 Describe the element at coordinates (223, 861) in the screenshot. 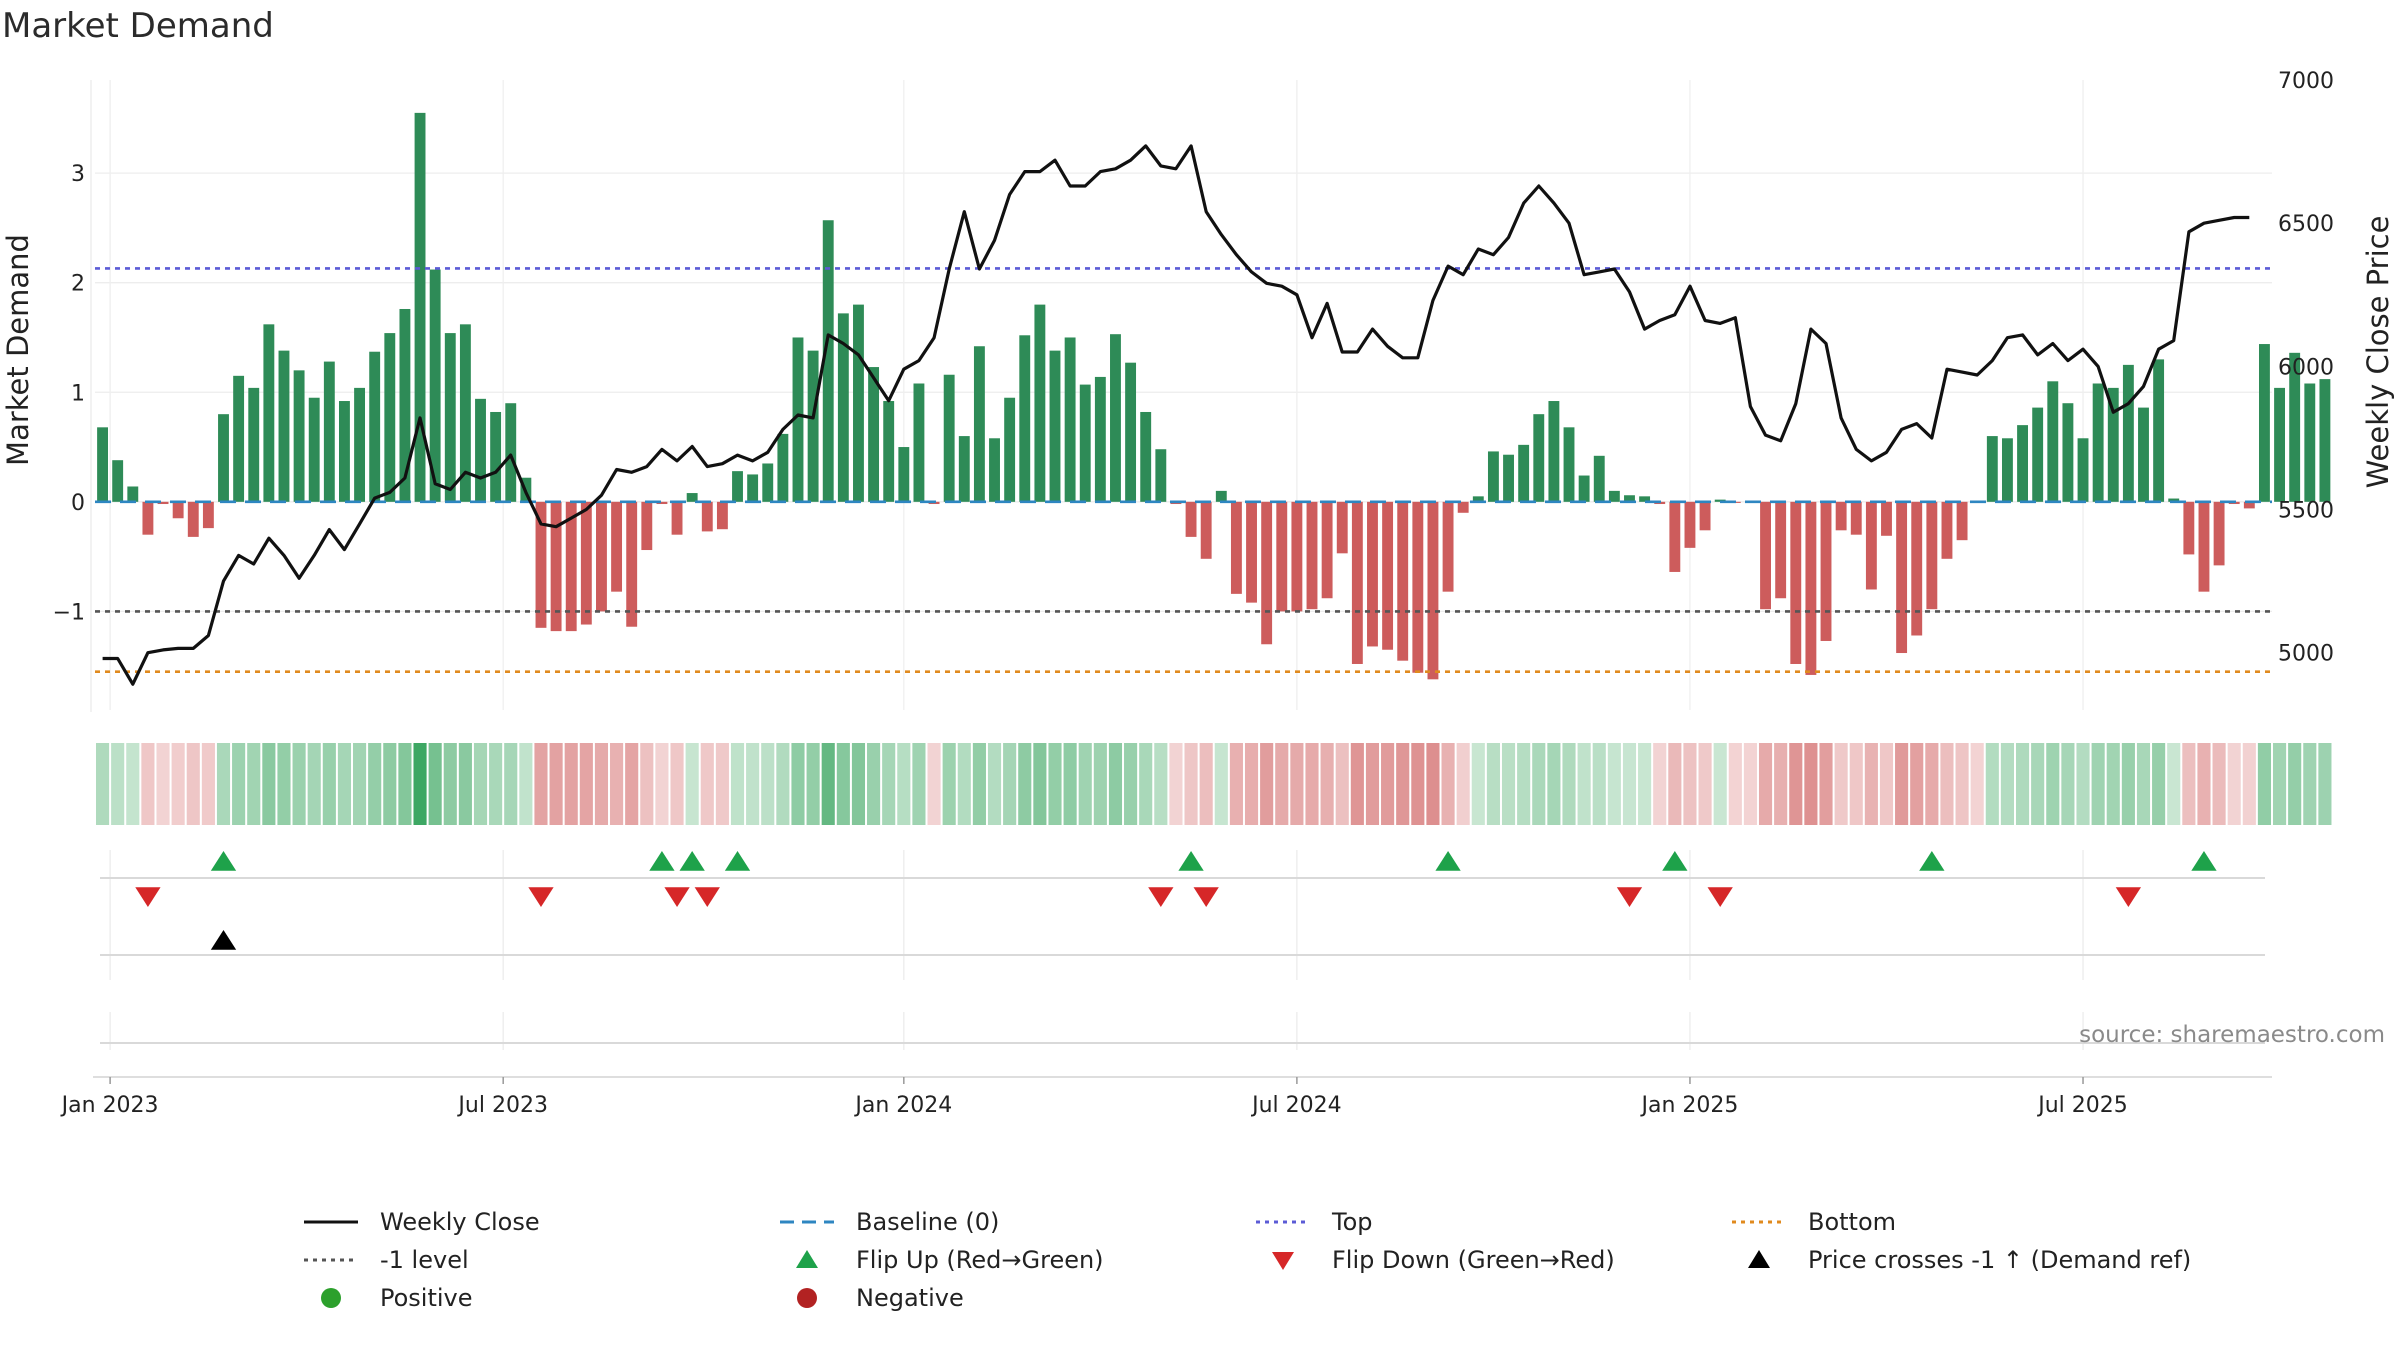

I see `flip-up-marker` at that location.